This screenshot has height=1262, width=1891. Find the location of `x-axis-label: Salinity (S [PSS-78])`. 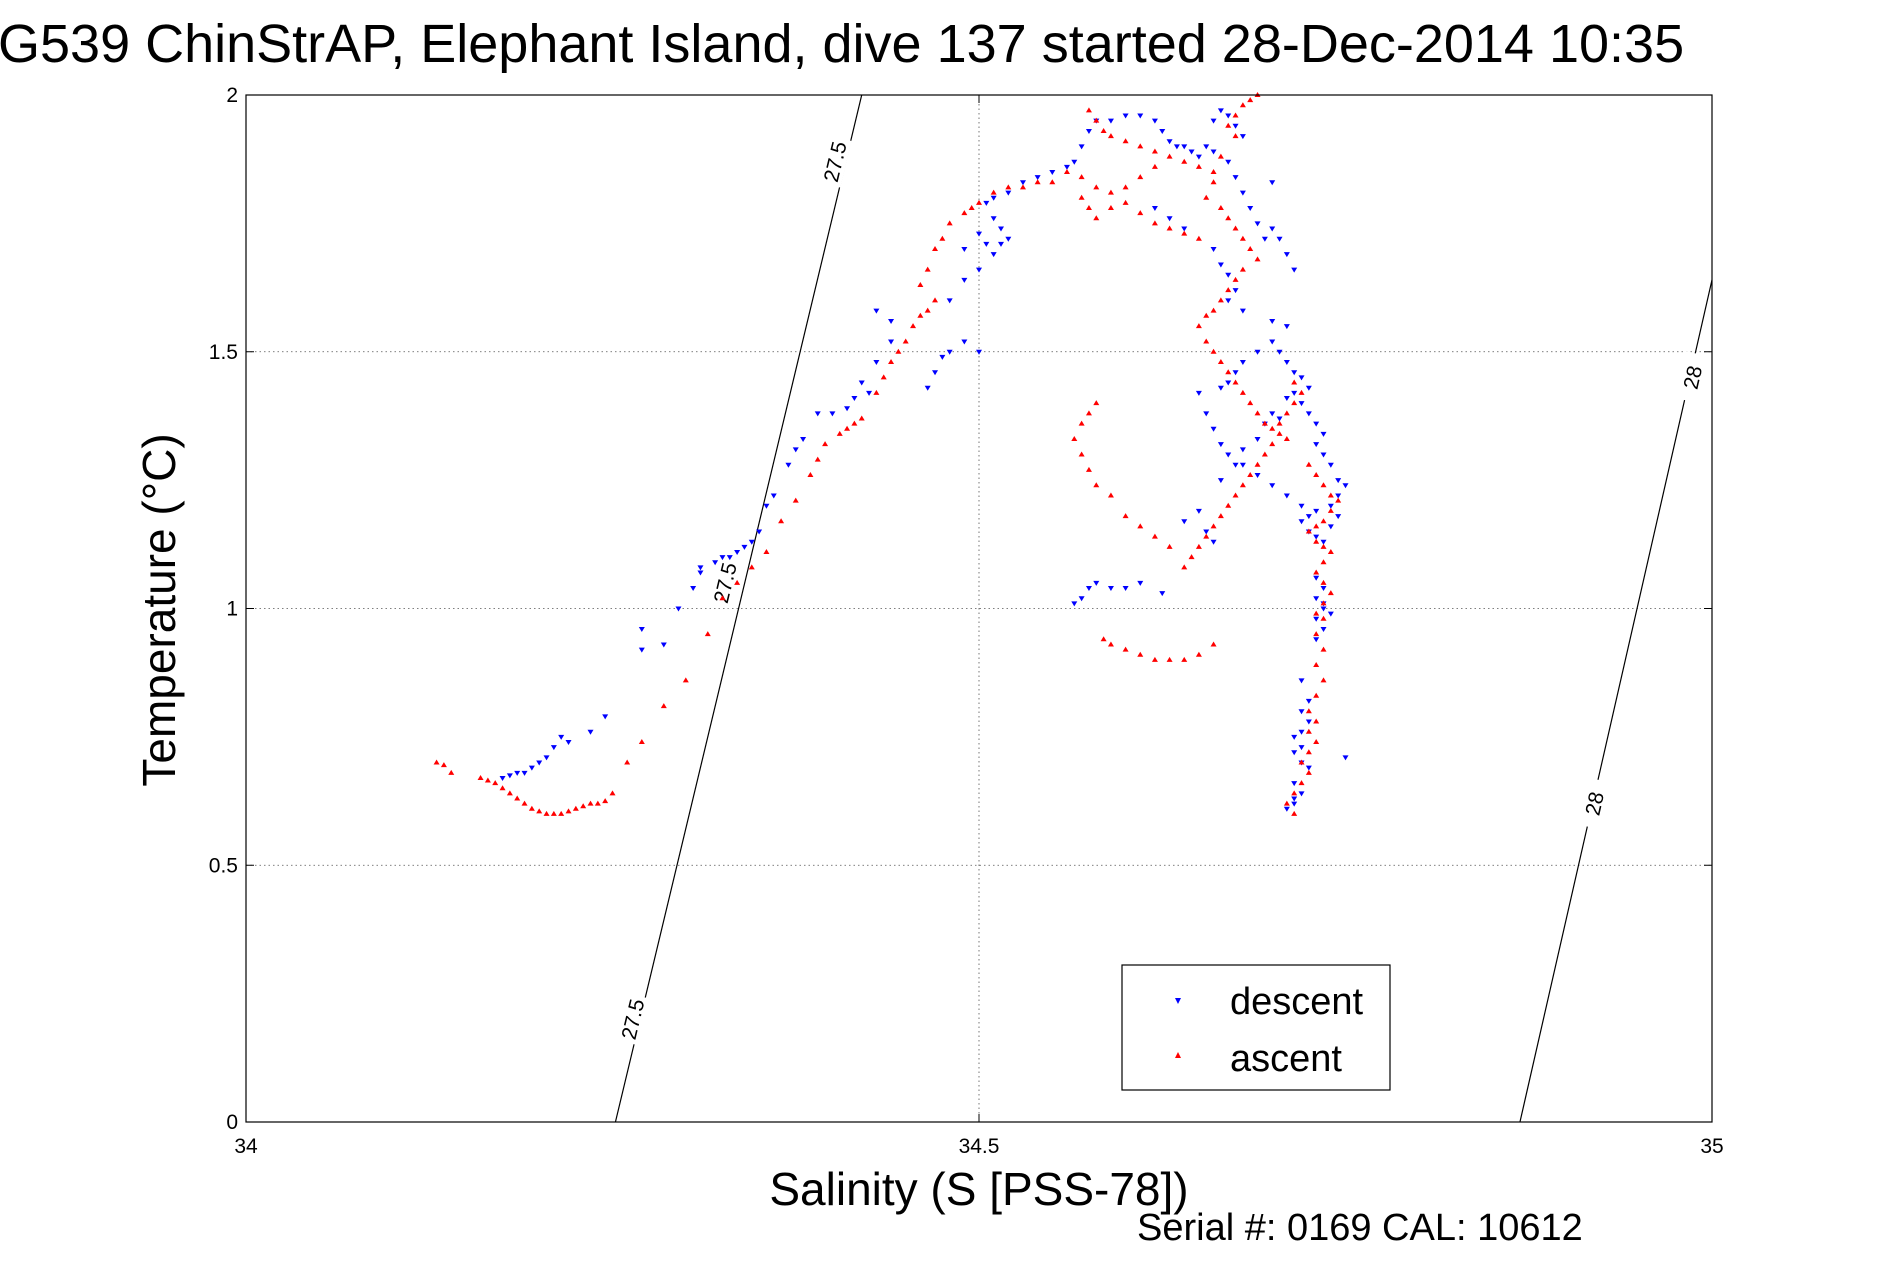

x-axis-label: Salinity (S [PSS-78]) is located at coordinates (978, 1189).